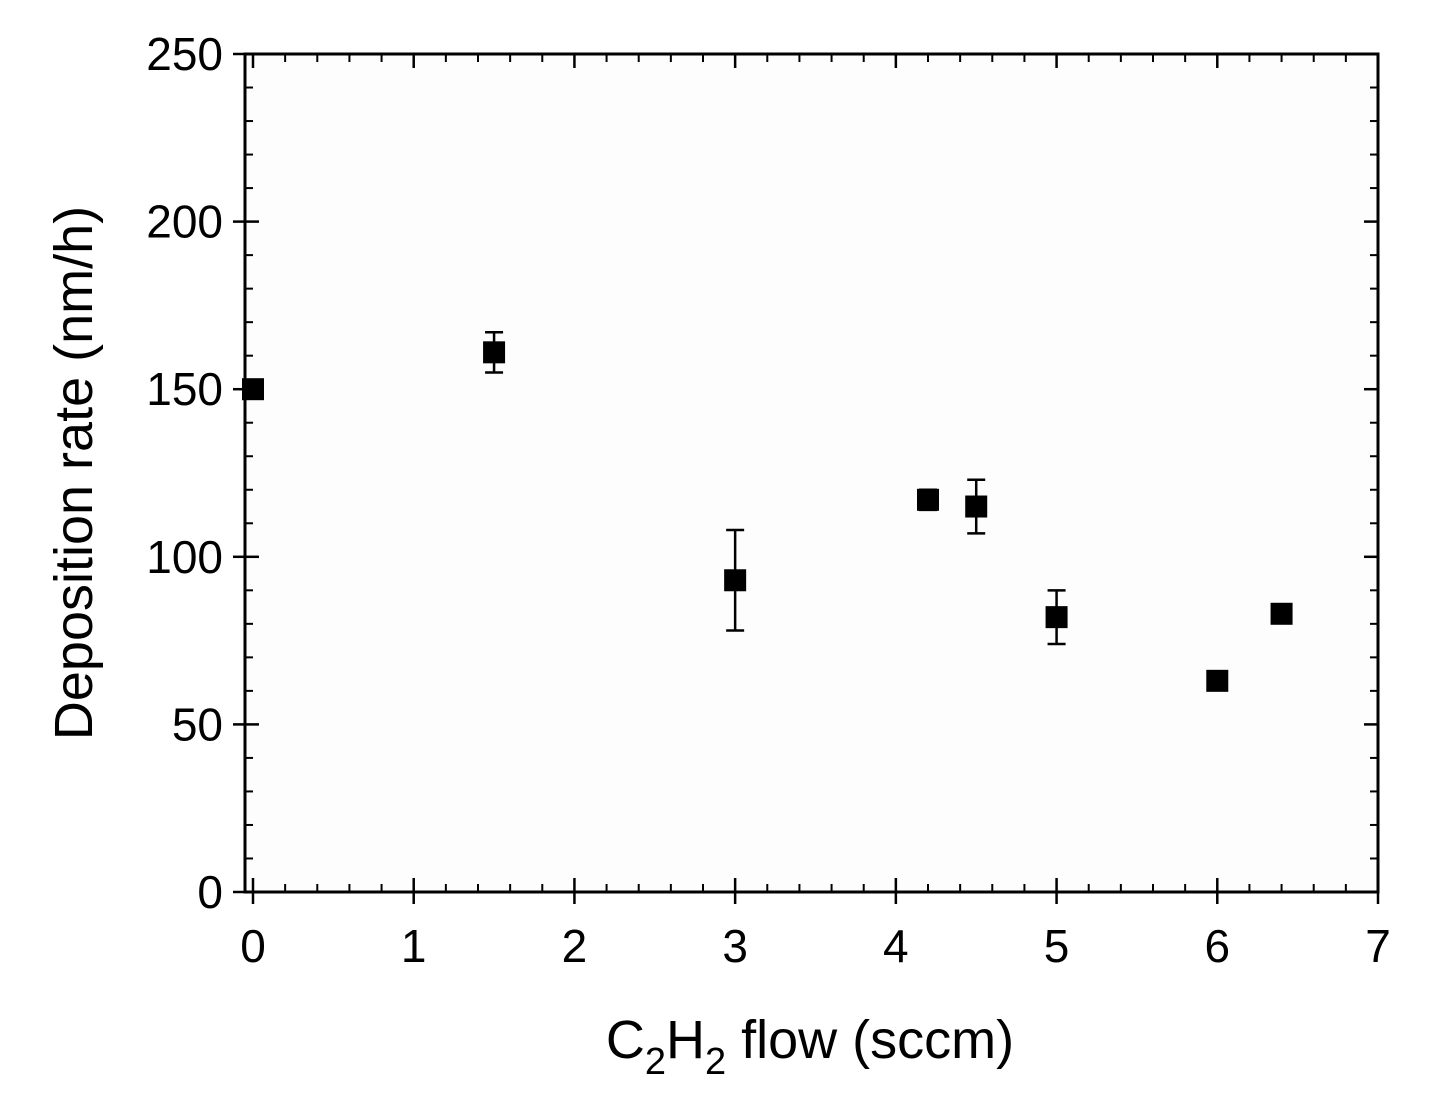 This screenshot has width=1452, height=1108. I want to click on x-axis-title-h: H, so click(685, 1040).